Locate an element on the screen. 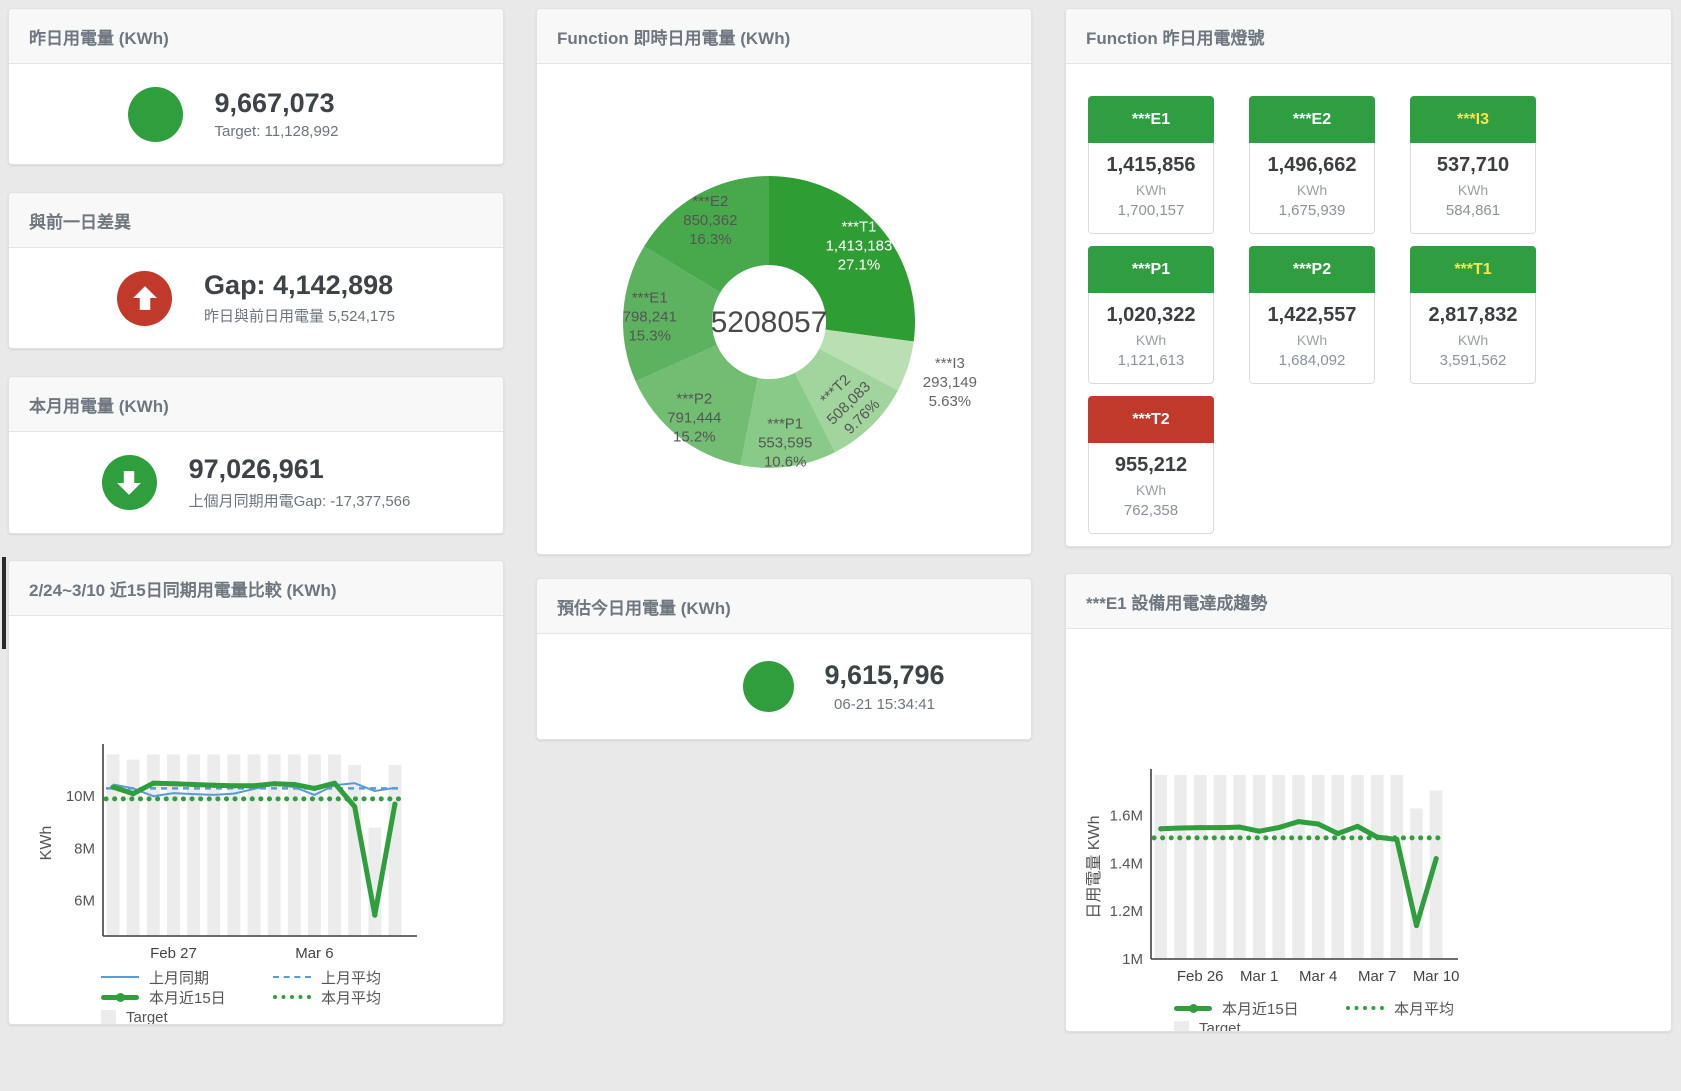 The height and width of the screenshot is (1091, 1681). card-day-gap: 與前一日差異 Gap: 4,142,898 昨日與前日用電量 5,524,175 is located at coordinates (256, 270).